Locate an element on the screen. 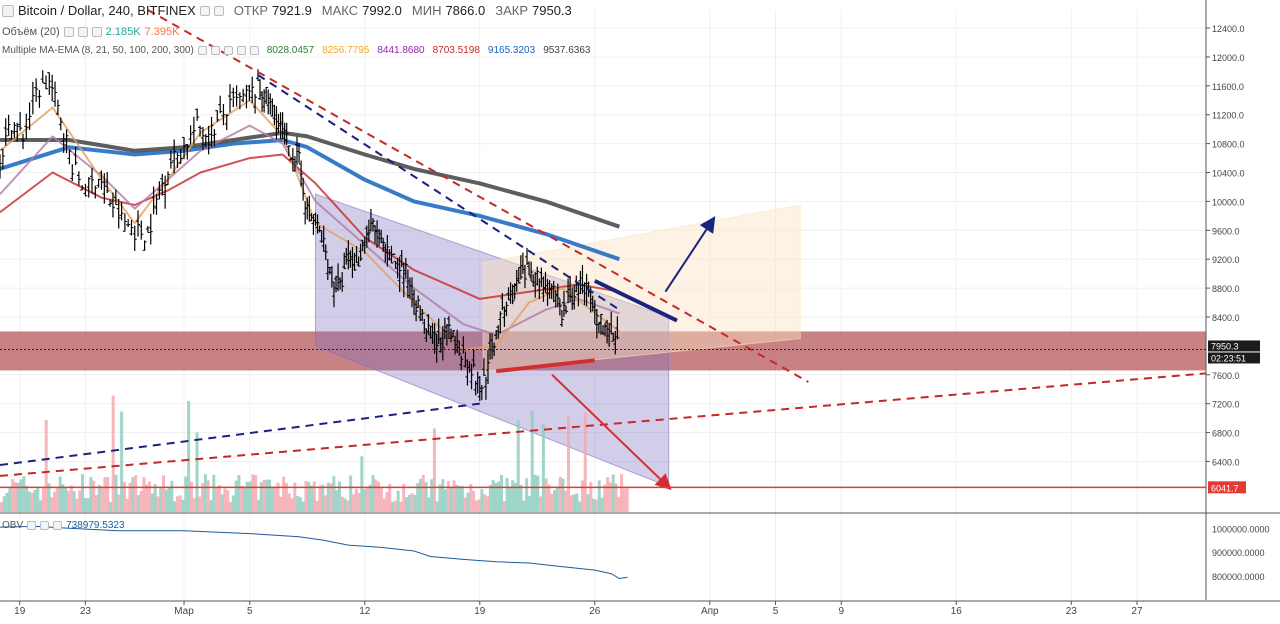 The width and height of the screenshot is (1280, 624). ma-eye-icon is located at coordinates (202, 50).